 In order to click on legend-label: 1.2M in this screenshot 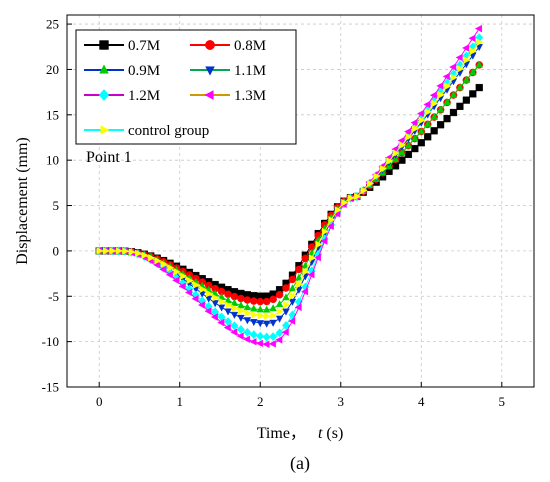, I will do `click(144, 96)`.